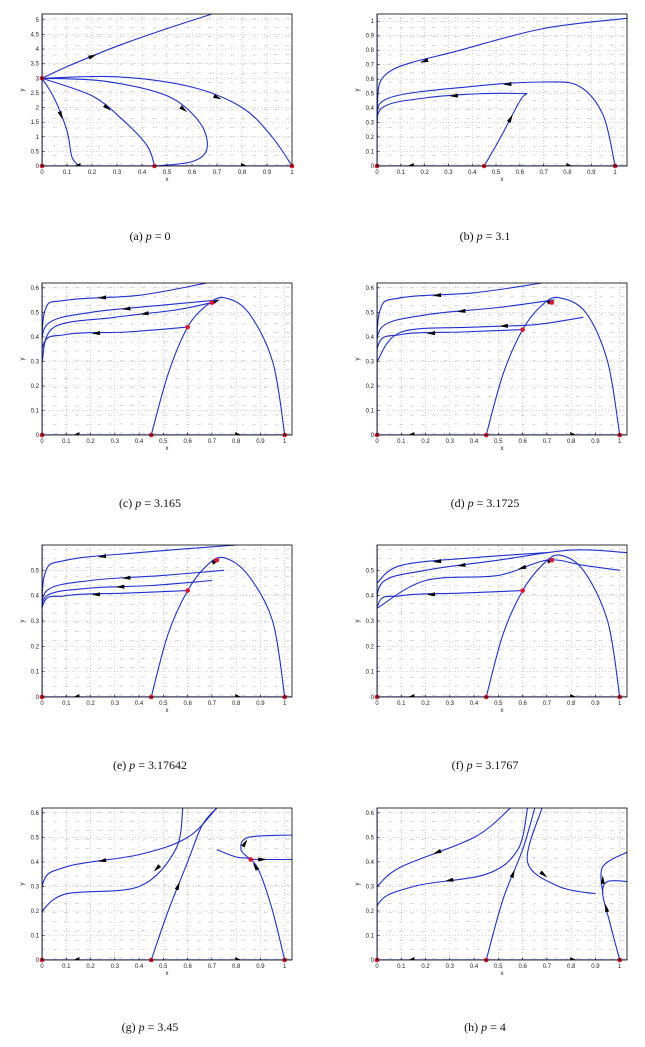 Image resolution: width=645 pixels, height=1047 pixels. I want to click on y-tick-label: 2, so click(38, 109).